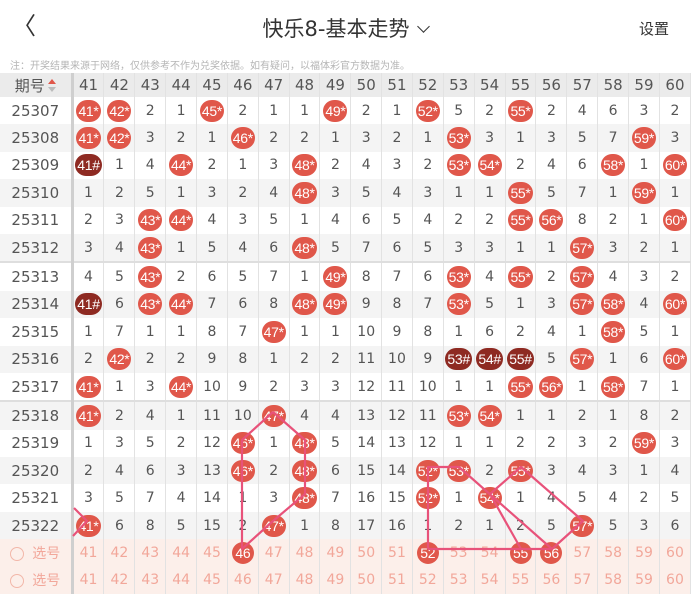  What do you see at coordinates (212, 85) in the screenshot?
I see `column-header-45: 45` at bounding box center [212, 85].